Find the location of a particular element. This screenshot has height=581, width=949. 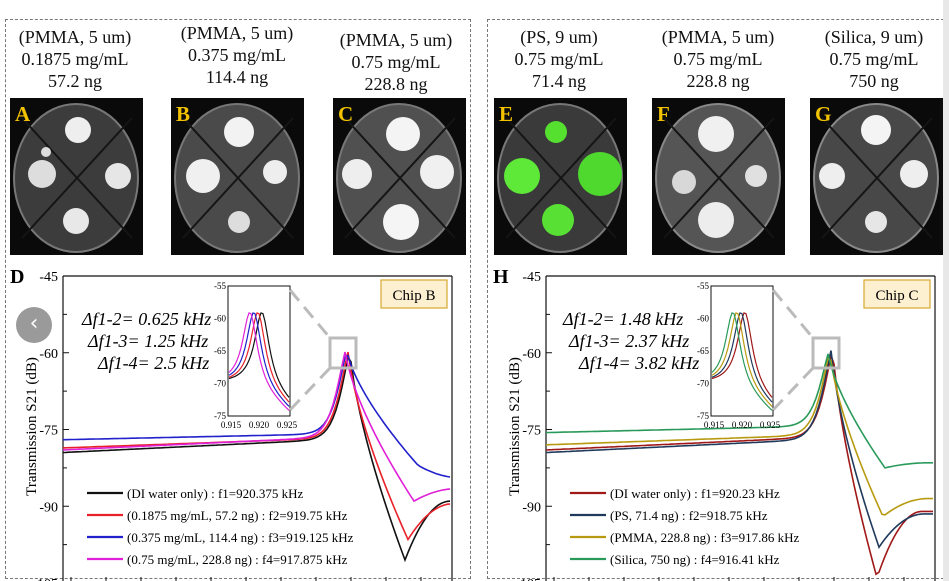

chip-image-b is located at coordinates (237, 178).